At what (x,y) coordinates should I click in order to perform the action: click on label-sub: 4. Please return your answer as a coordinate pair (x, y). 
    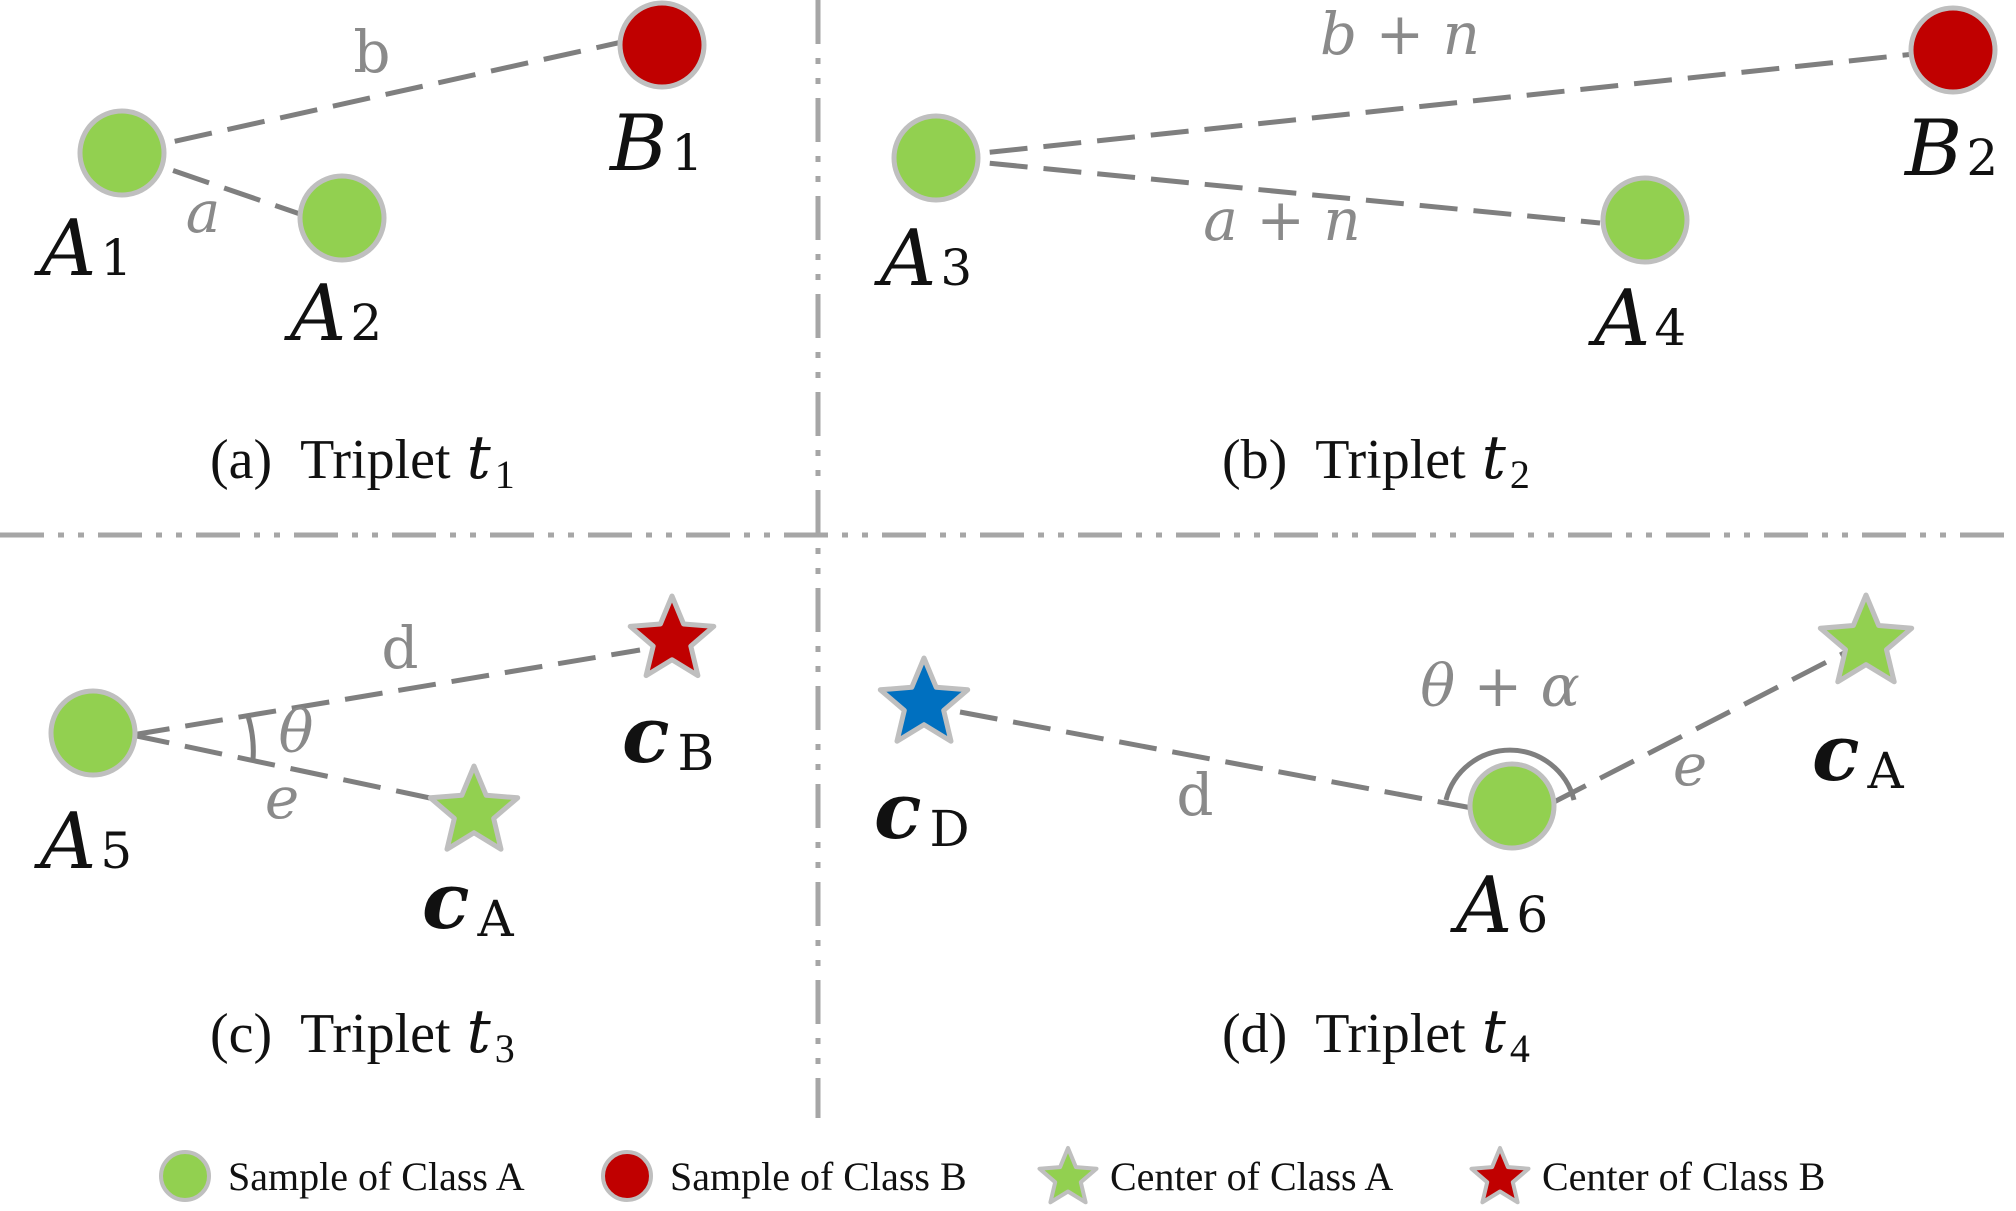
    Looking at the image, I should click on (1670, 328).